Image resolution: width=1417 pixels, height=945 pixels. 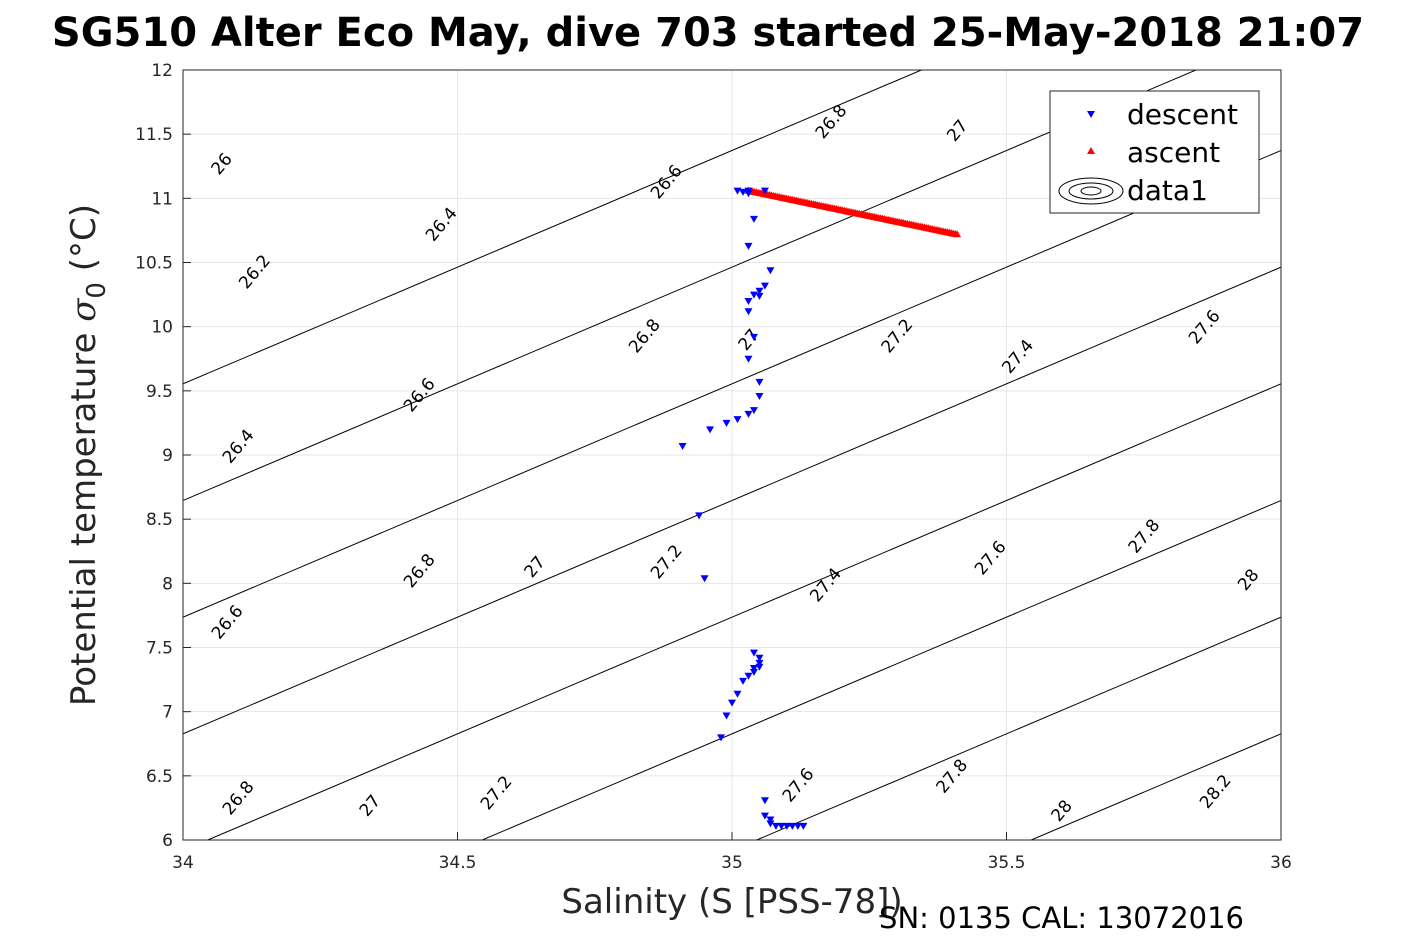 What do you see at coordinates (154, 264) in the screenshot?
I see `y-tick-label: 10.5` at bounding box center [154, 264].